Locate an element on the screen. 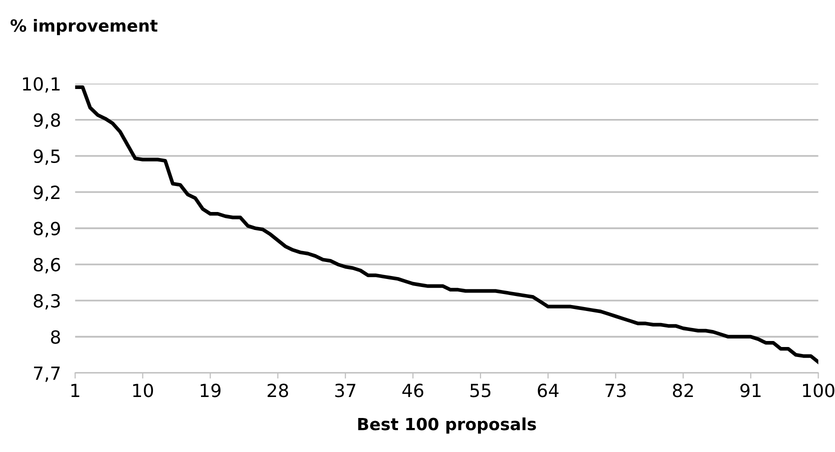  y-tick-label: 9,2 is located at coordinates (47, 194).